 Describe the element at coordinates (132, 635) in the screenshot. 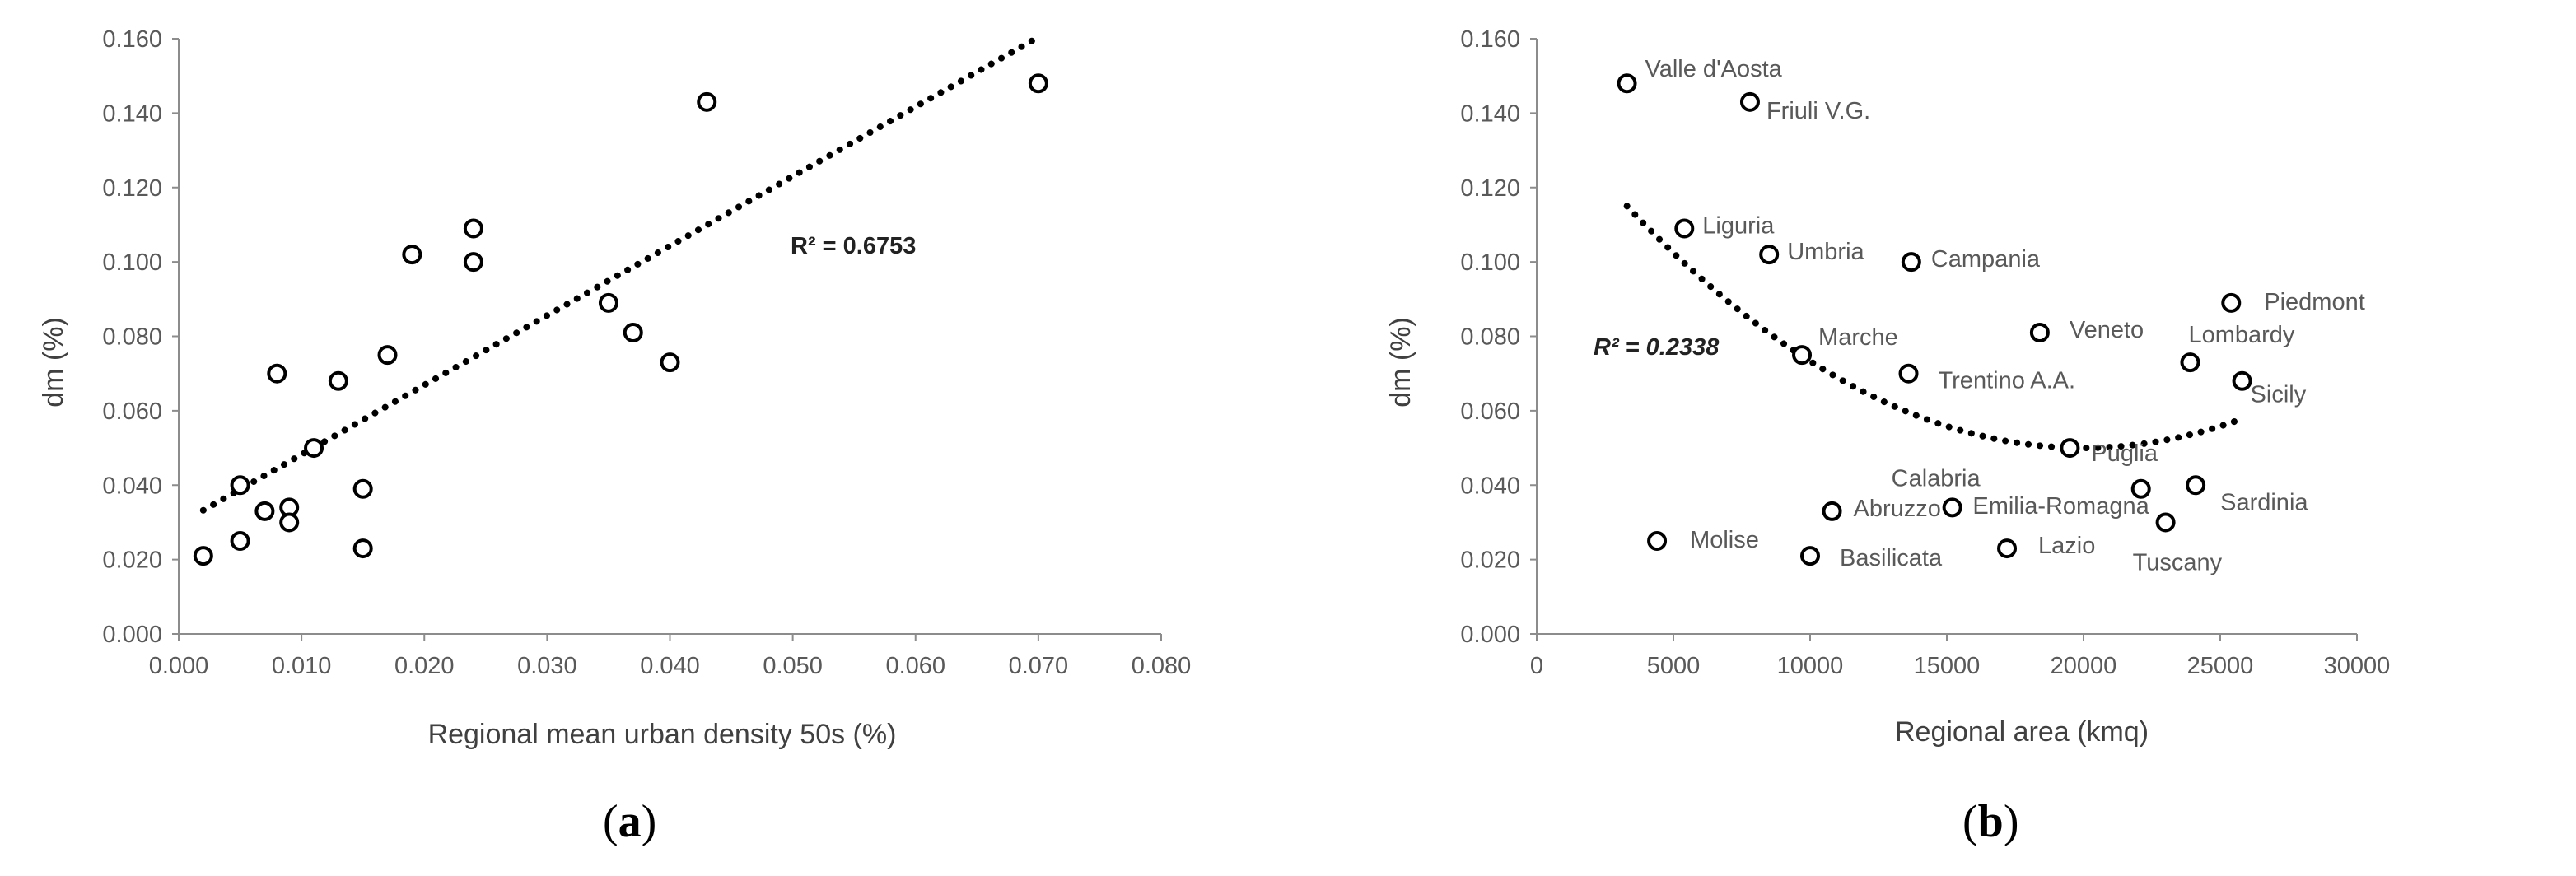

I see `chart-a-y-tick-label: 0.000` at that location.